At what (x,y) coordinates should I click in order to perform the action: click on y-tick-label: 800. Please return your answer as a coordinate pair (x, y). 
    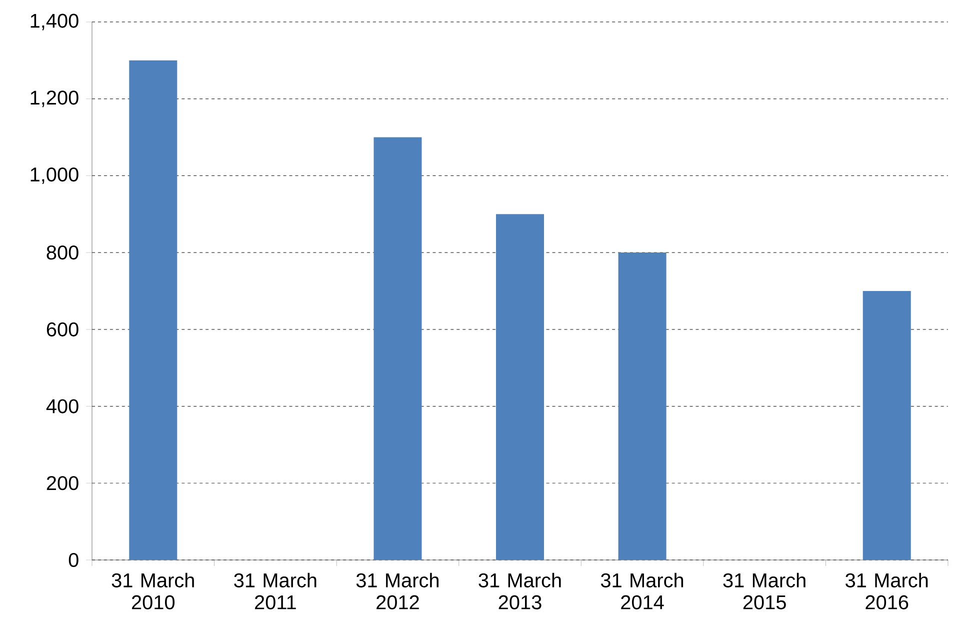
    Looking at the image, I should click on (62, 253).